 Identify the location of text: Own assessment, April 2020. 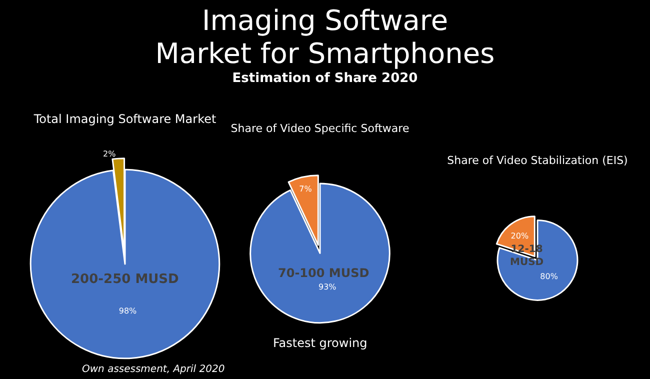
(153, 369).